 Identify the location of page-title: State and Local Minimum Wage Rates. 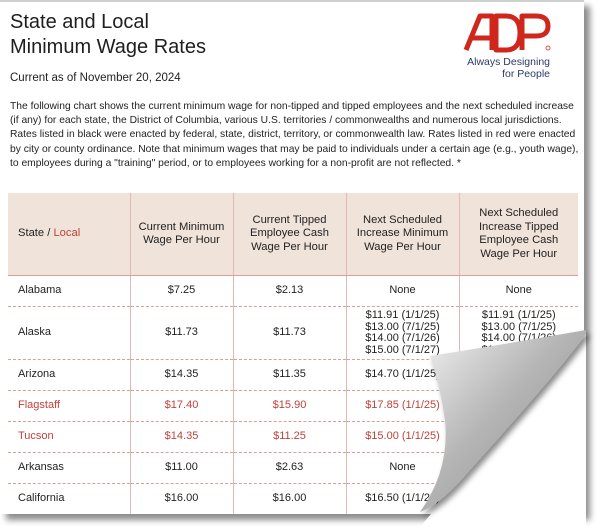
(108, 35).